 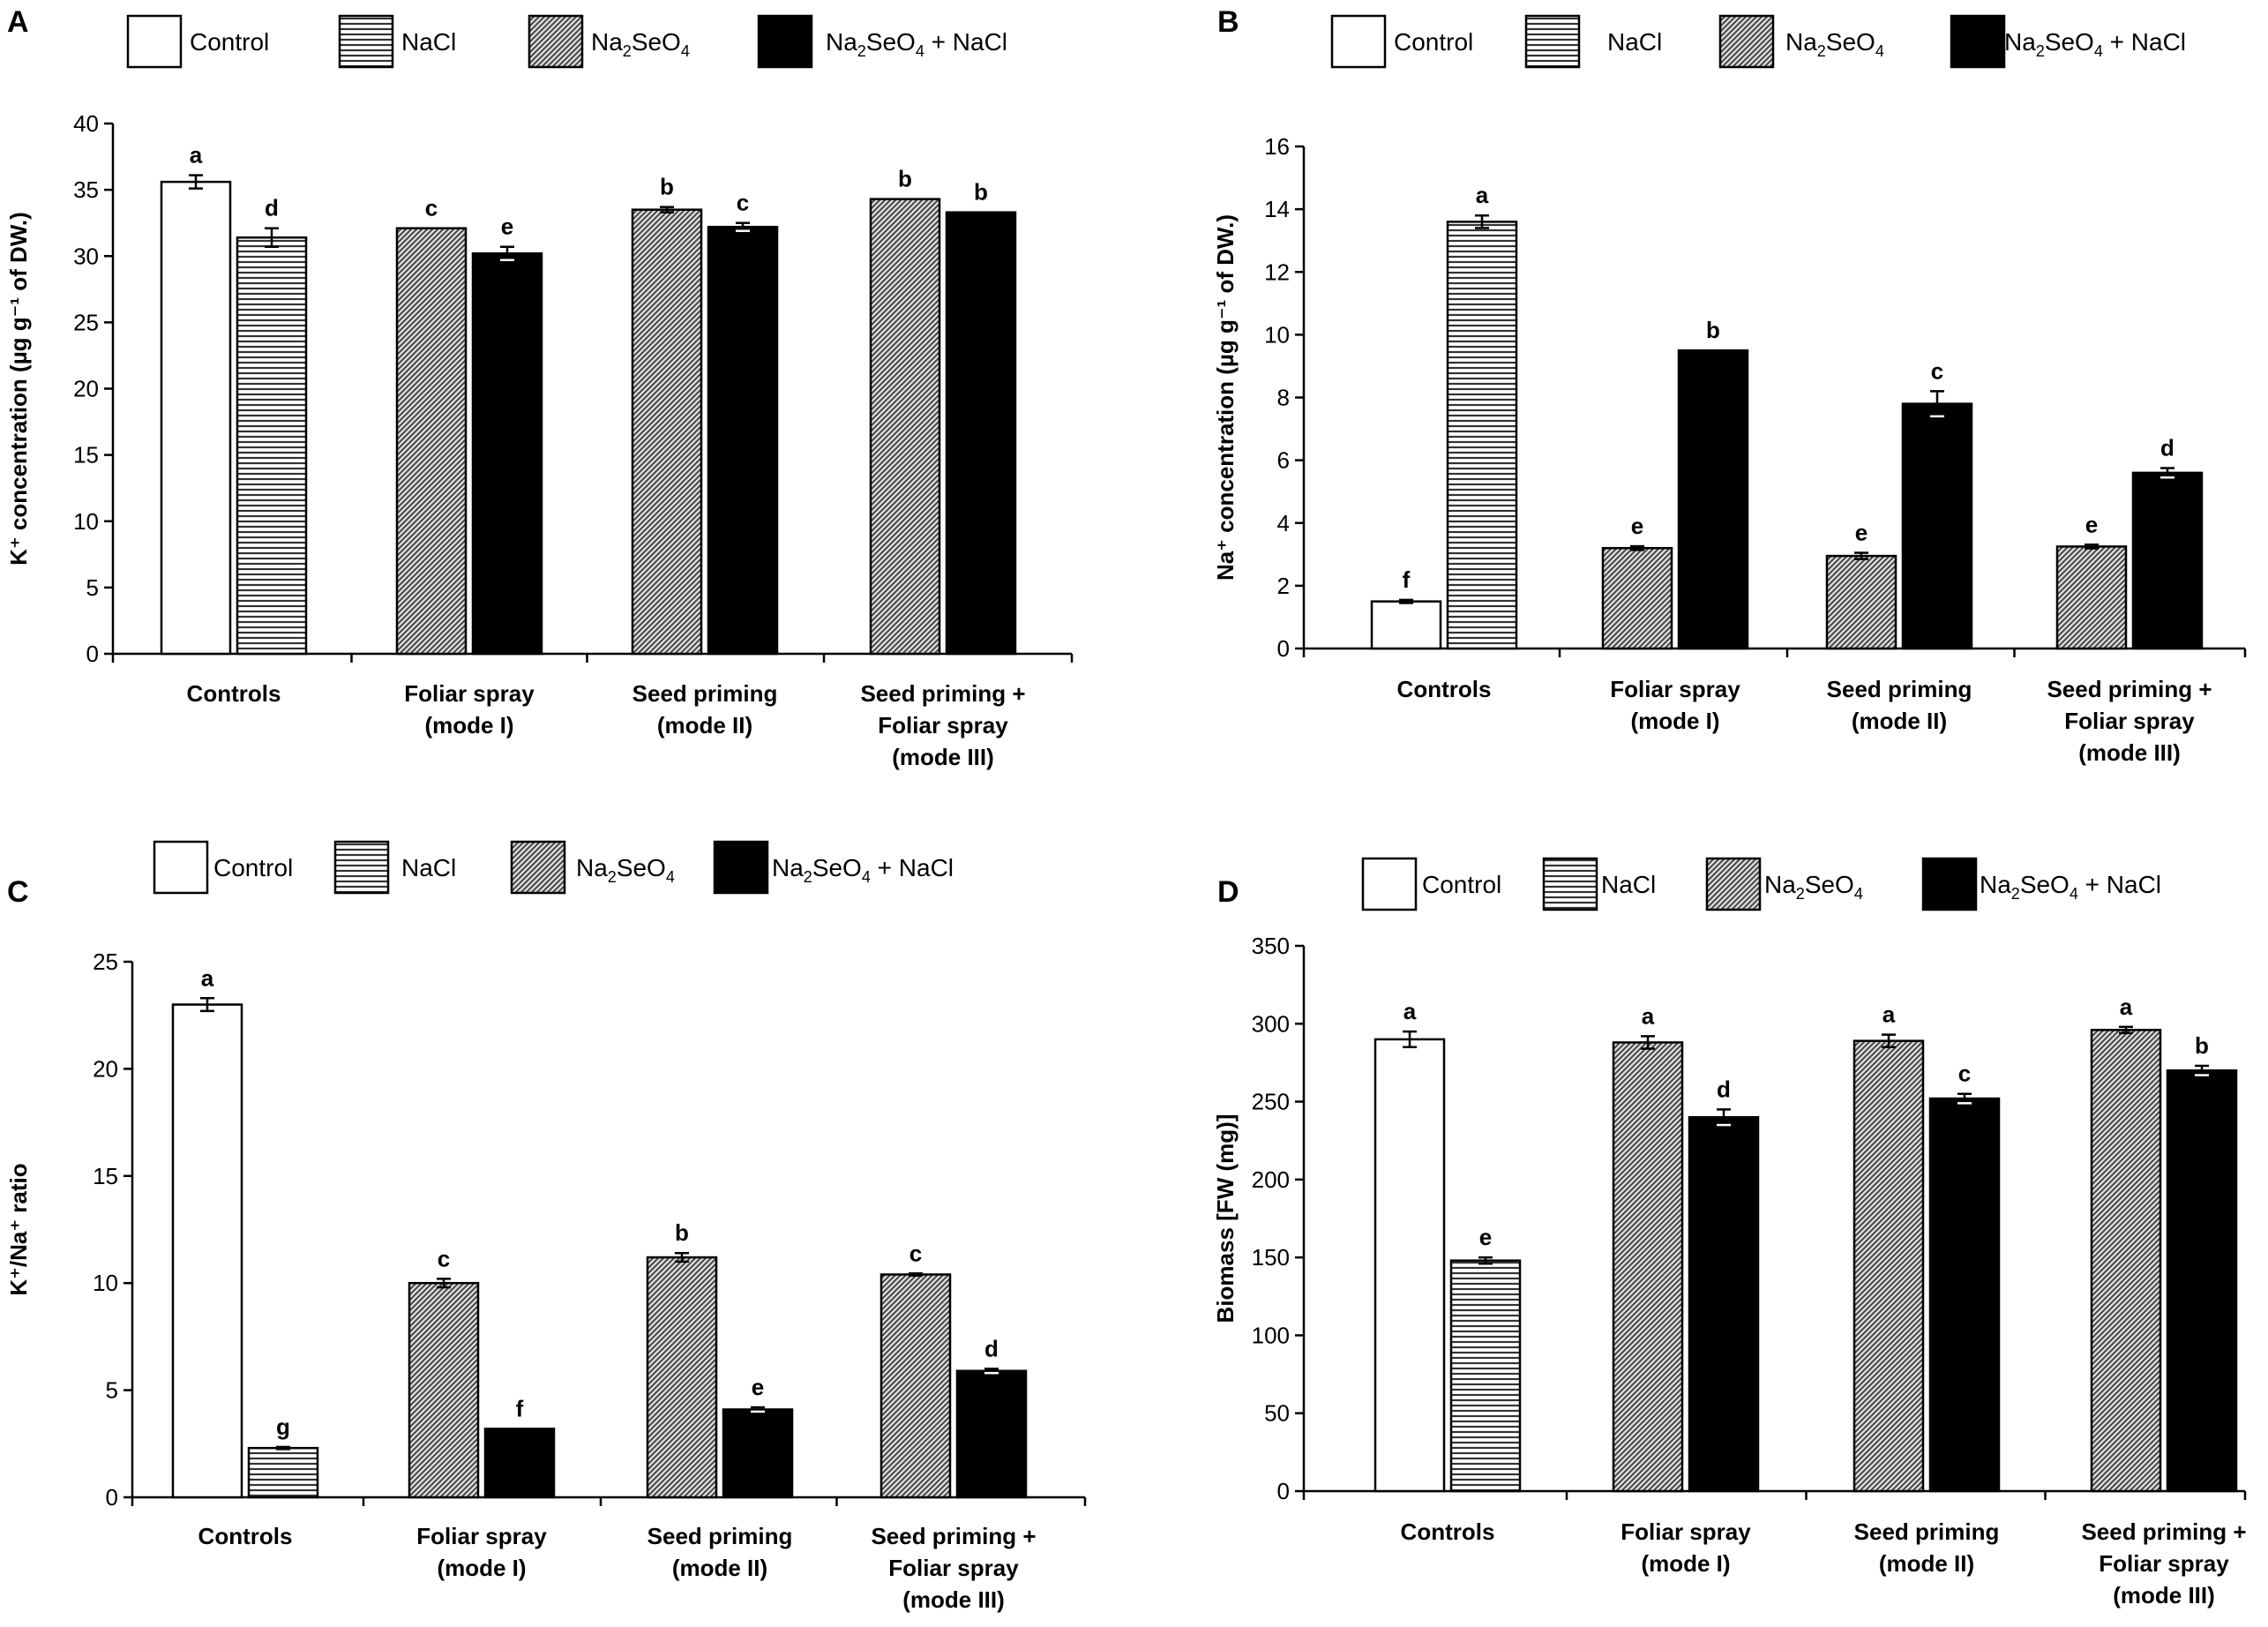 I want to click on bar-b-3-combined, so click(x=2167, y=560).